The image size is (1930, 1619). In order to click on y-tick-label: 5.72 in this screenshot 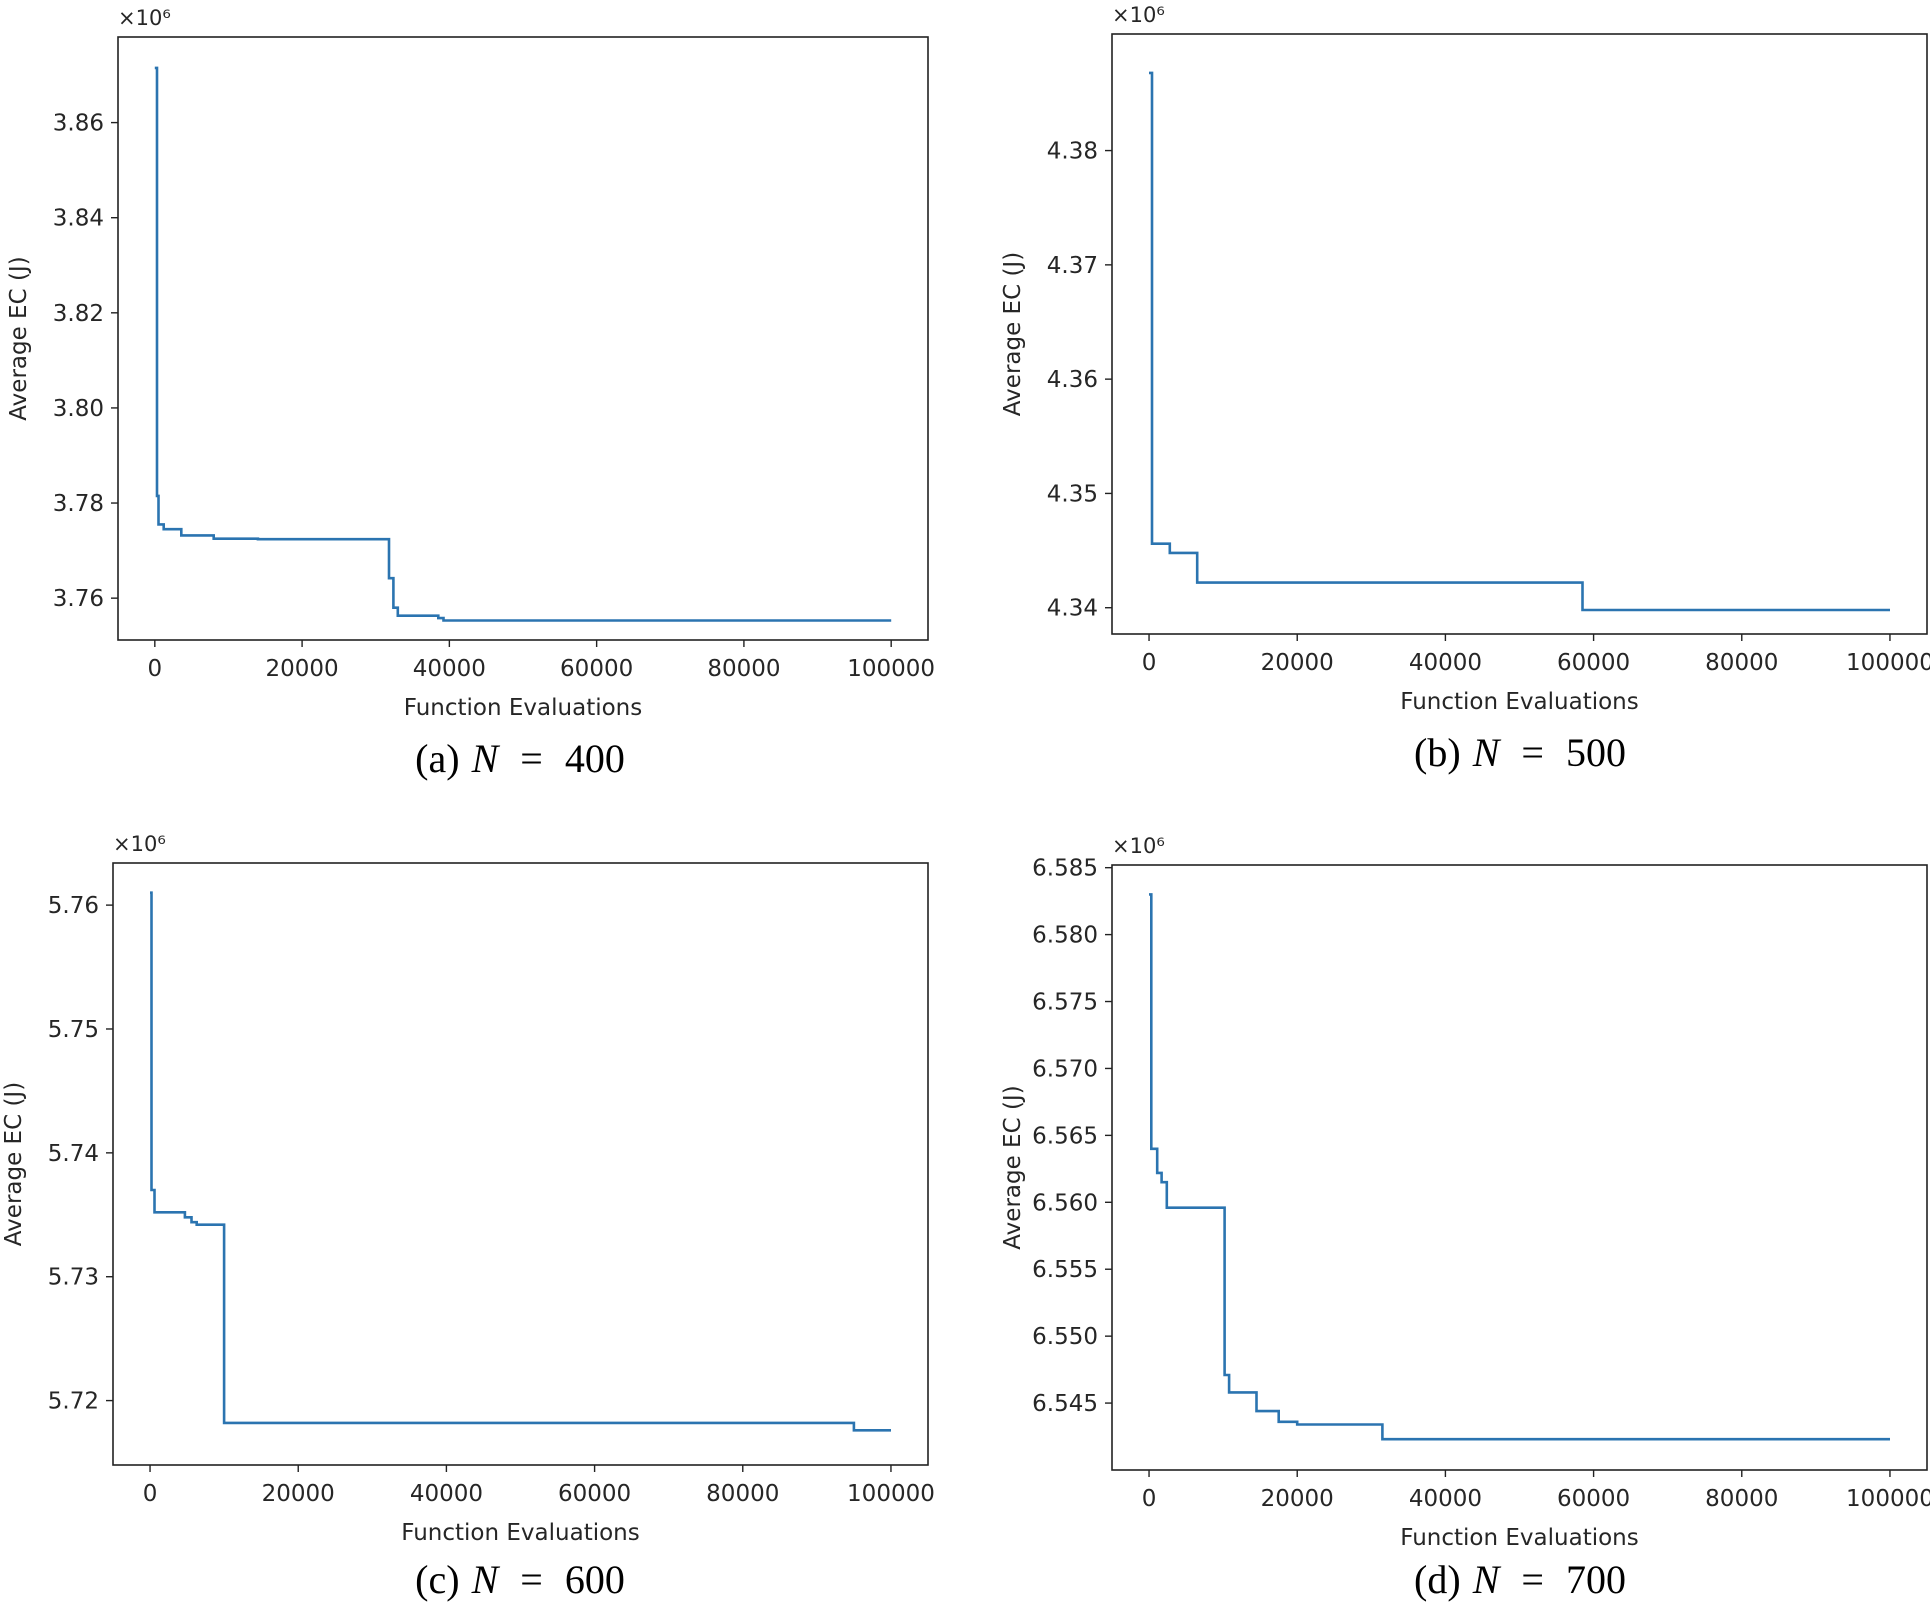, I will do `click(73, 1402)`.